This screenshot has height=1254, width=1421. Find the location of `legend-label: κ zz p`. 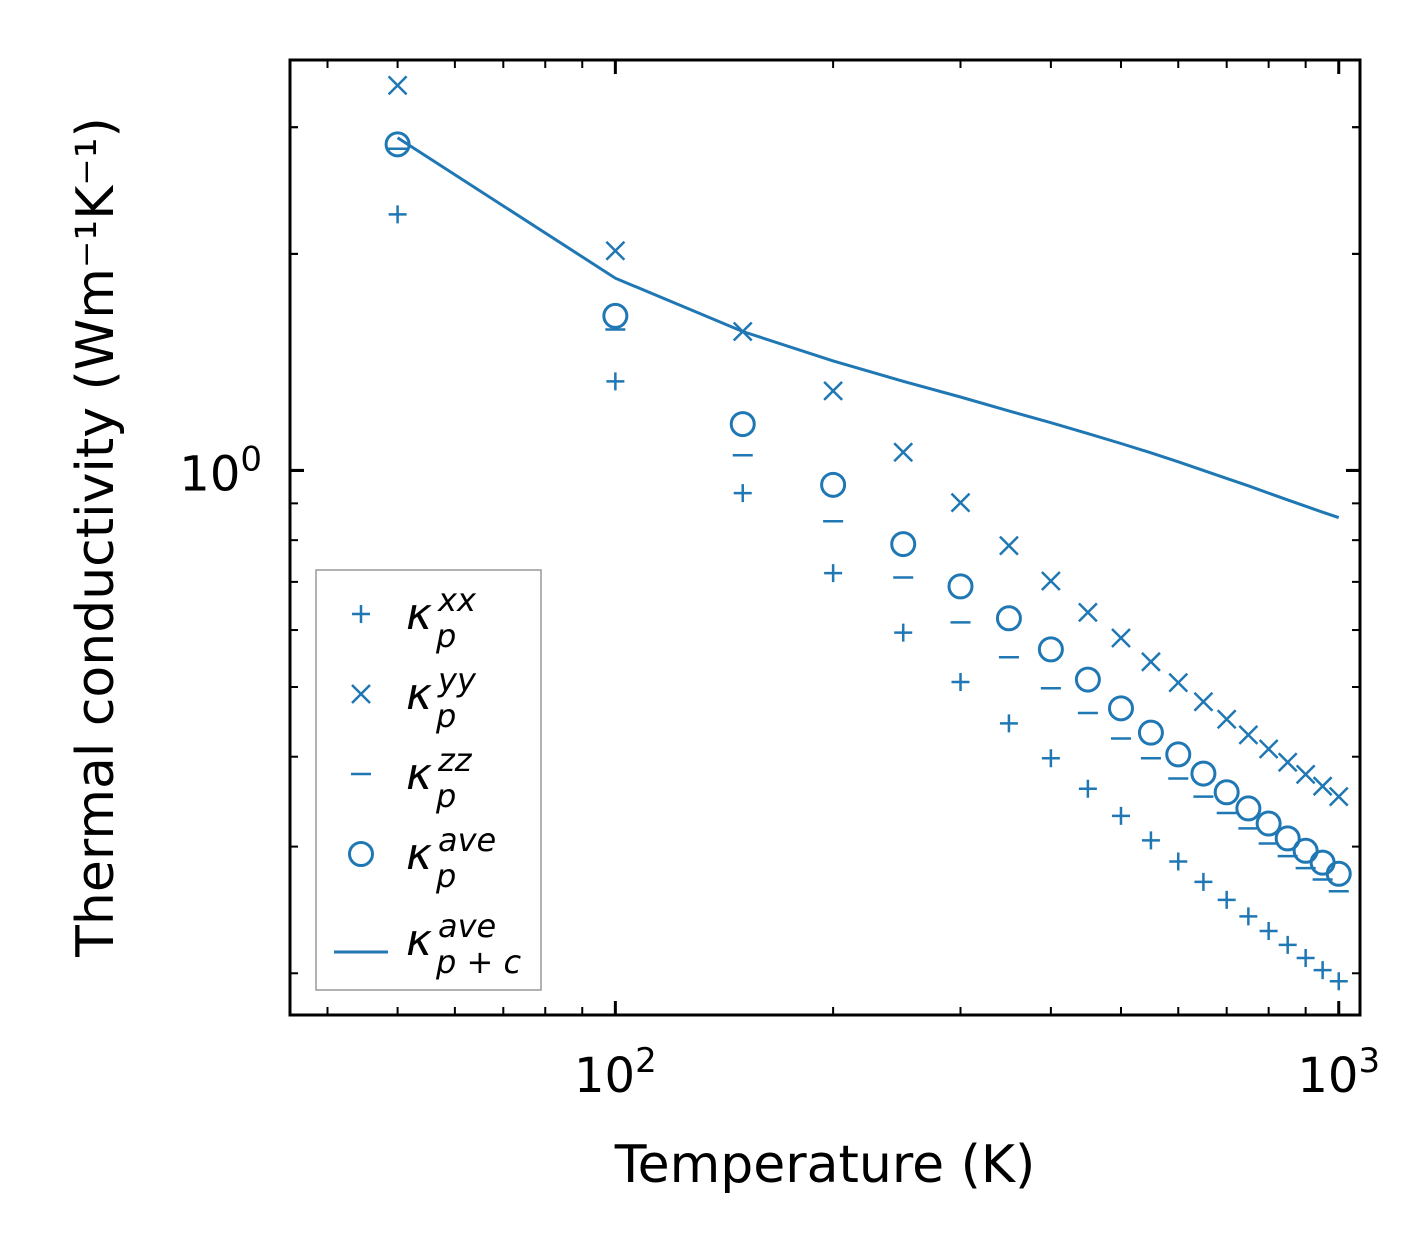

legend-label: κ zz p is located at coordinates (439, 778).